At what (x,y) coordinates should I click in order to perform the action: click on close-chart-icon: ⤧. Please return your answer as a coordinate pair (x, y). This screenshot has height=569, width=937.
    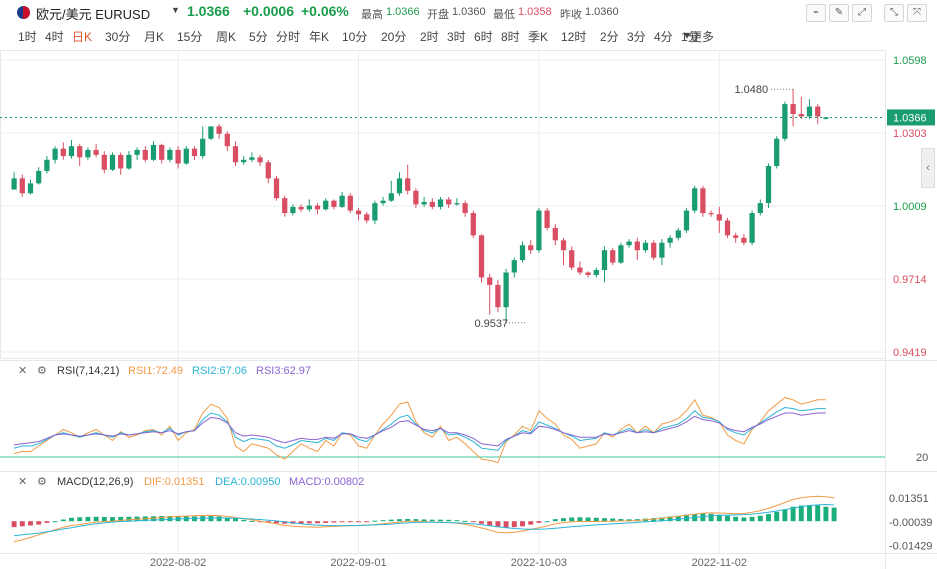
    Looking at the image, I should click on (917, 13).